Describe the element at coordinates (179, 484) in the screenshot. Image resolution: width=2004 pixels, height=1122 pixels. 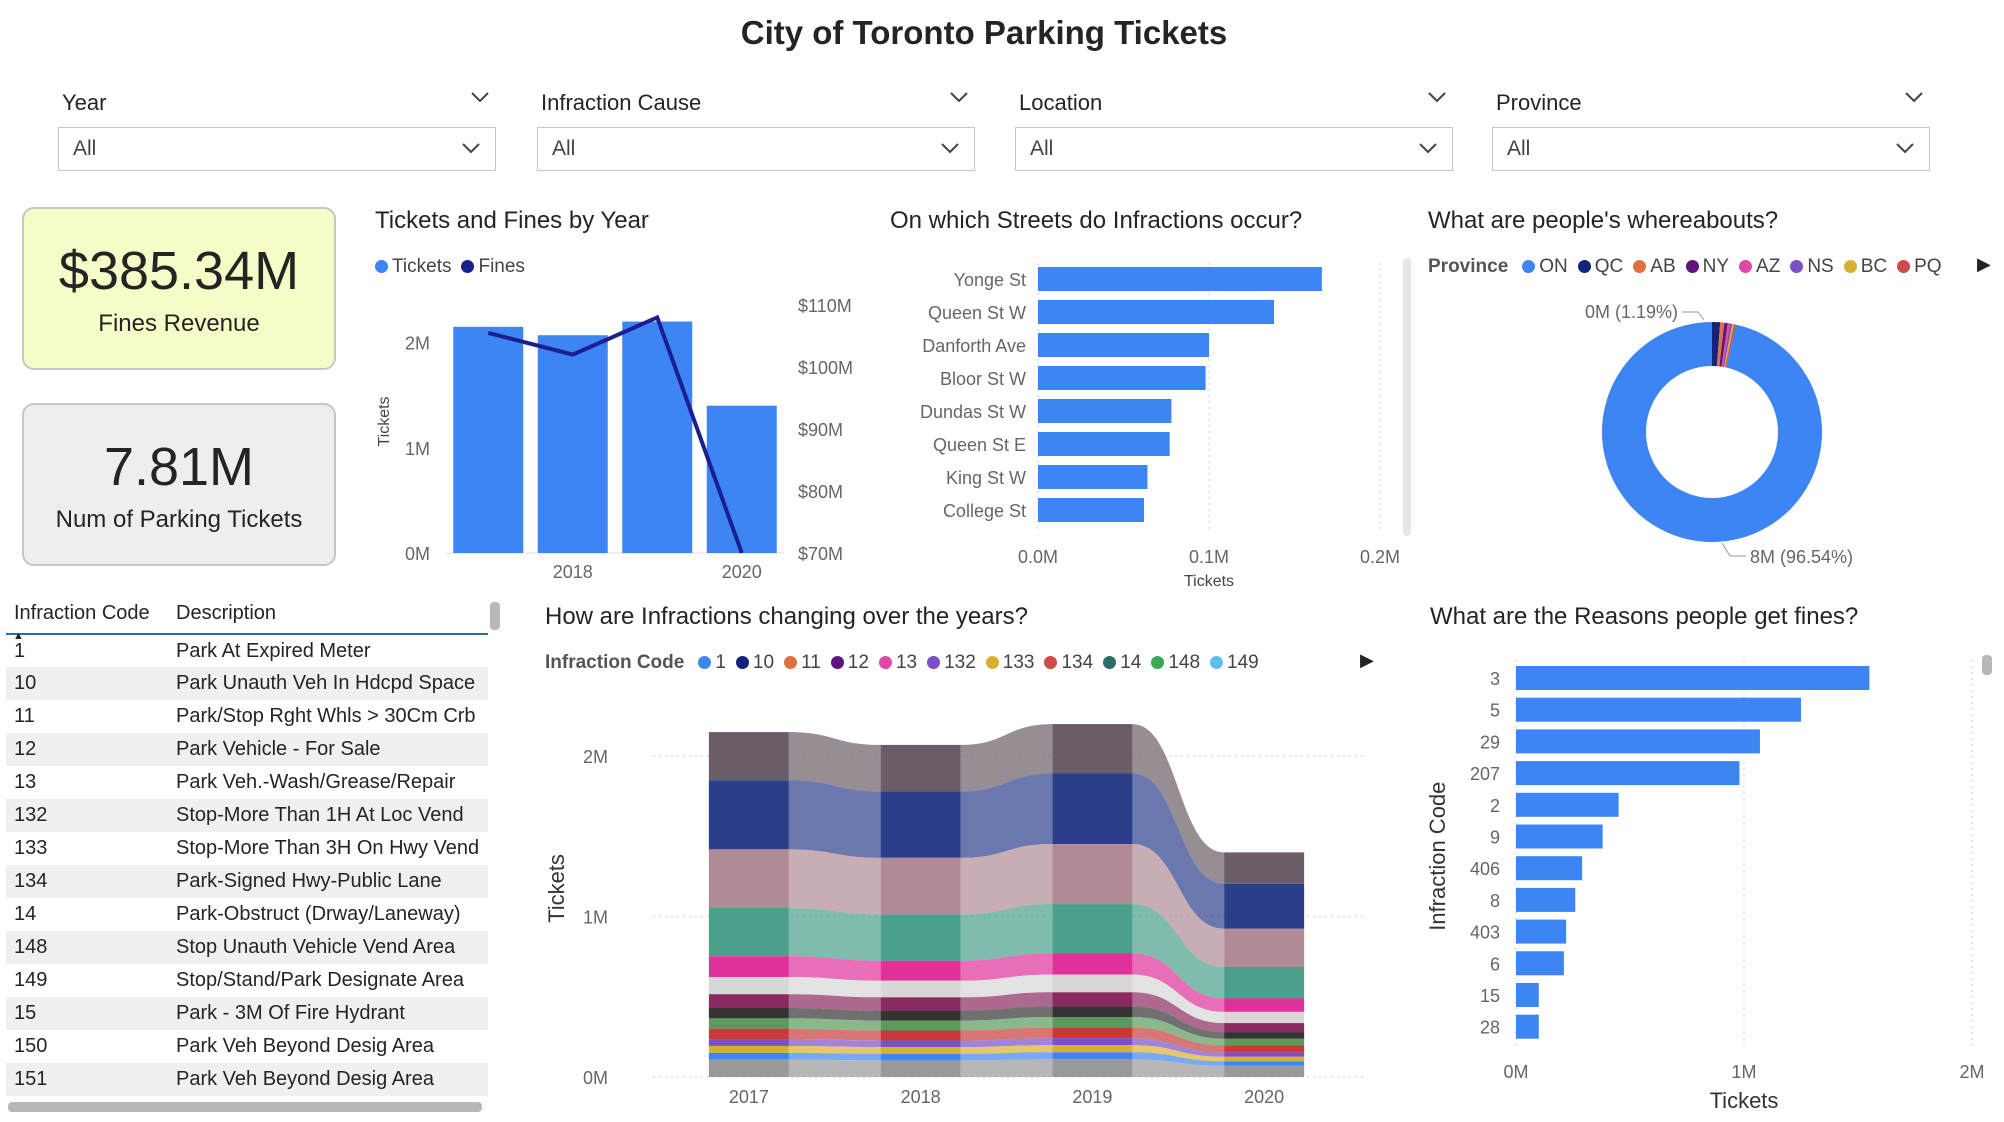
I see `tickets-count-card: 7.81M Num of Parking Tickets` at that location.